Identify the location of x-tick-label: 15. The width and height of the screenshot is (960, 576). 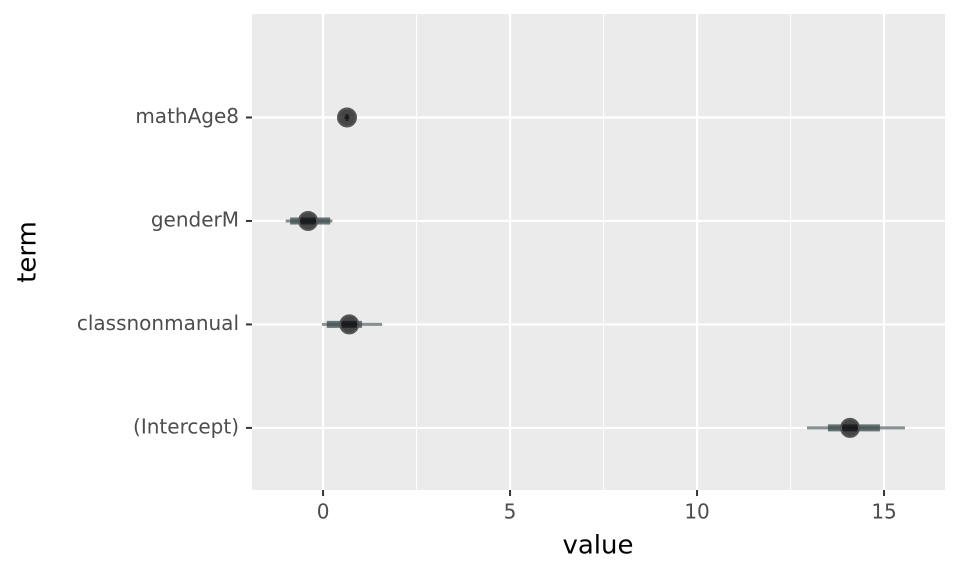
(883, 512).